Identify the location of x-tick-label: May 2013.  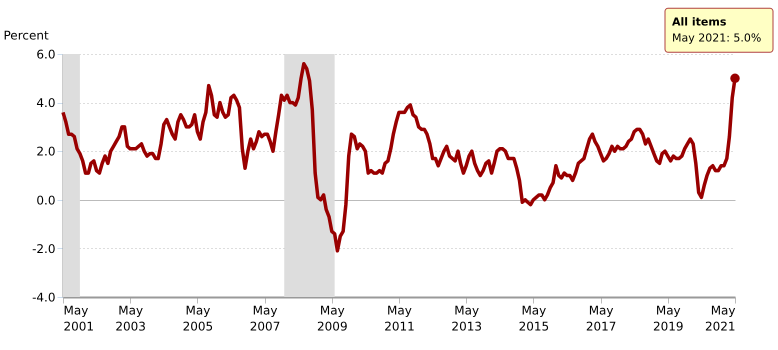
(466, 319).